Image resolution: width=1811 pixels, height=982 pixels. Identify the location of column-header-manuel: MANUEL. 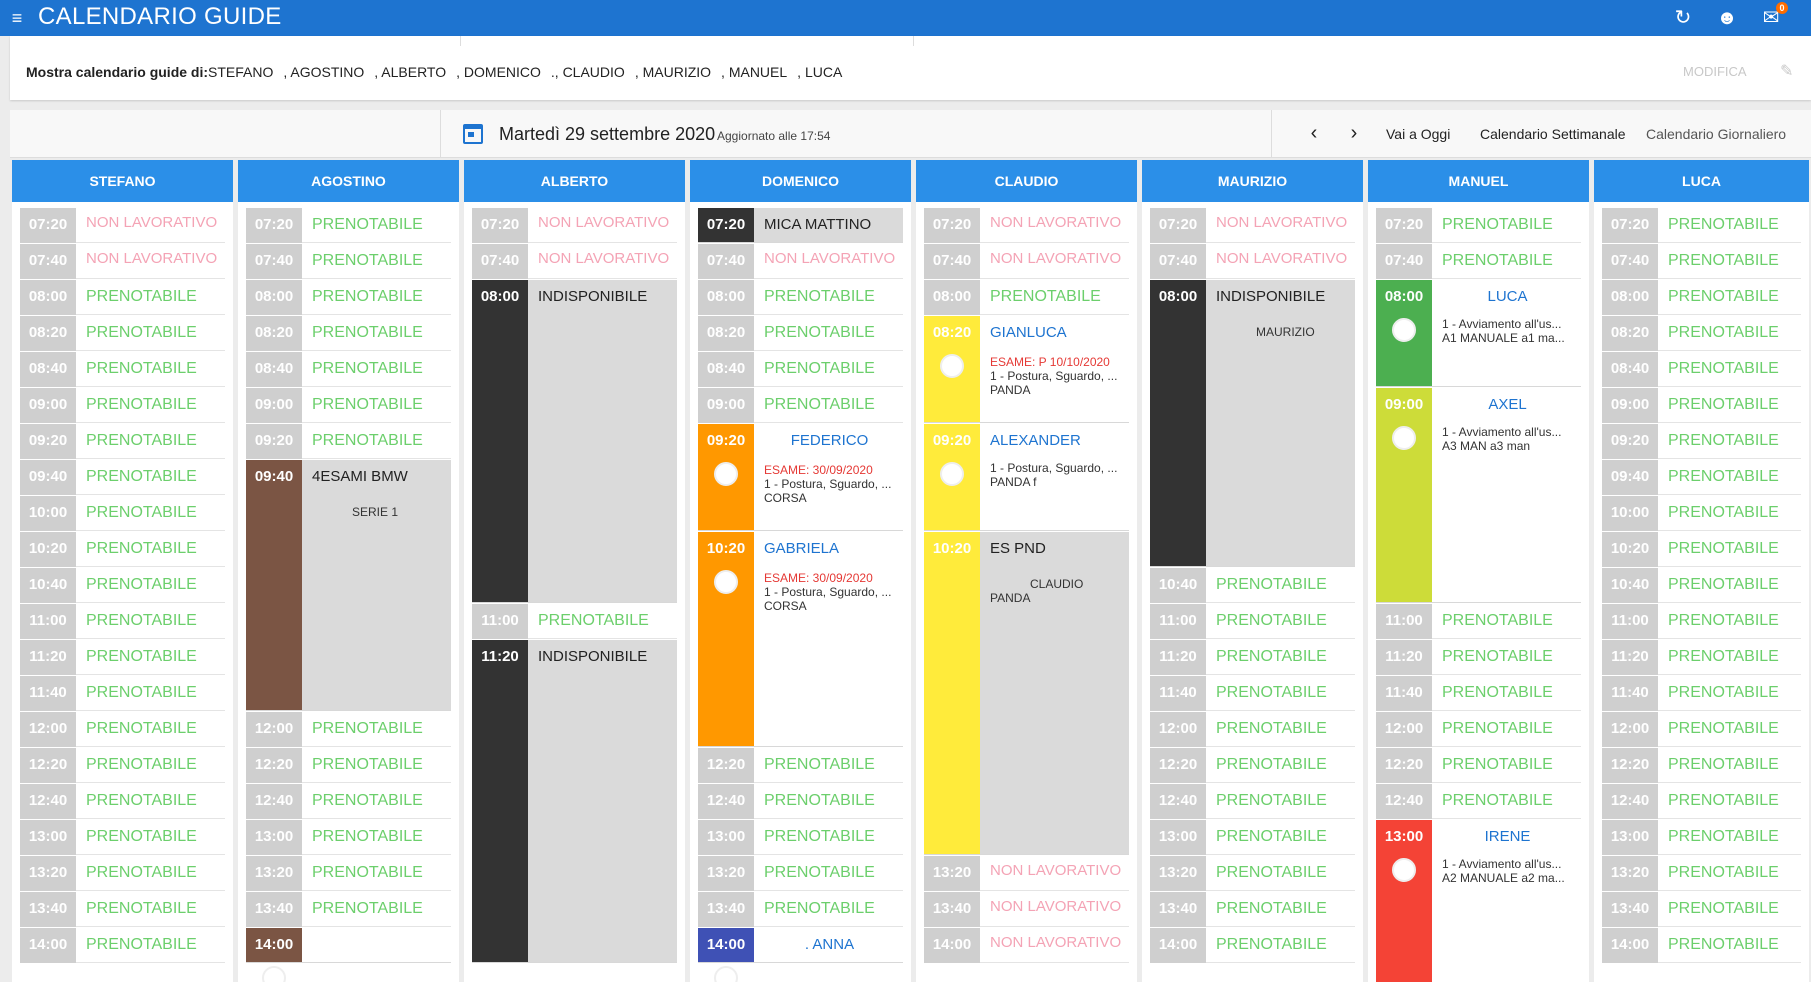
(1478, 181).